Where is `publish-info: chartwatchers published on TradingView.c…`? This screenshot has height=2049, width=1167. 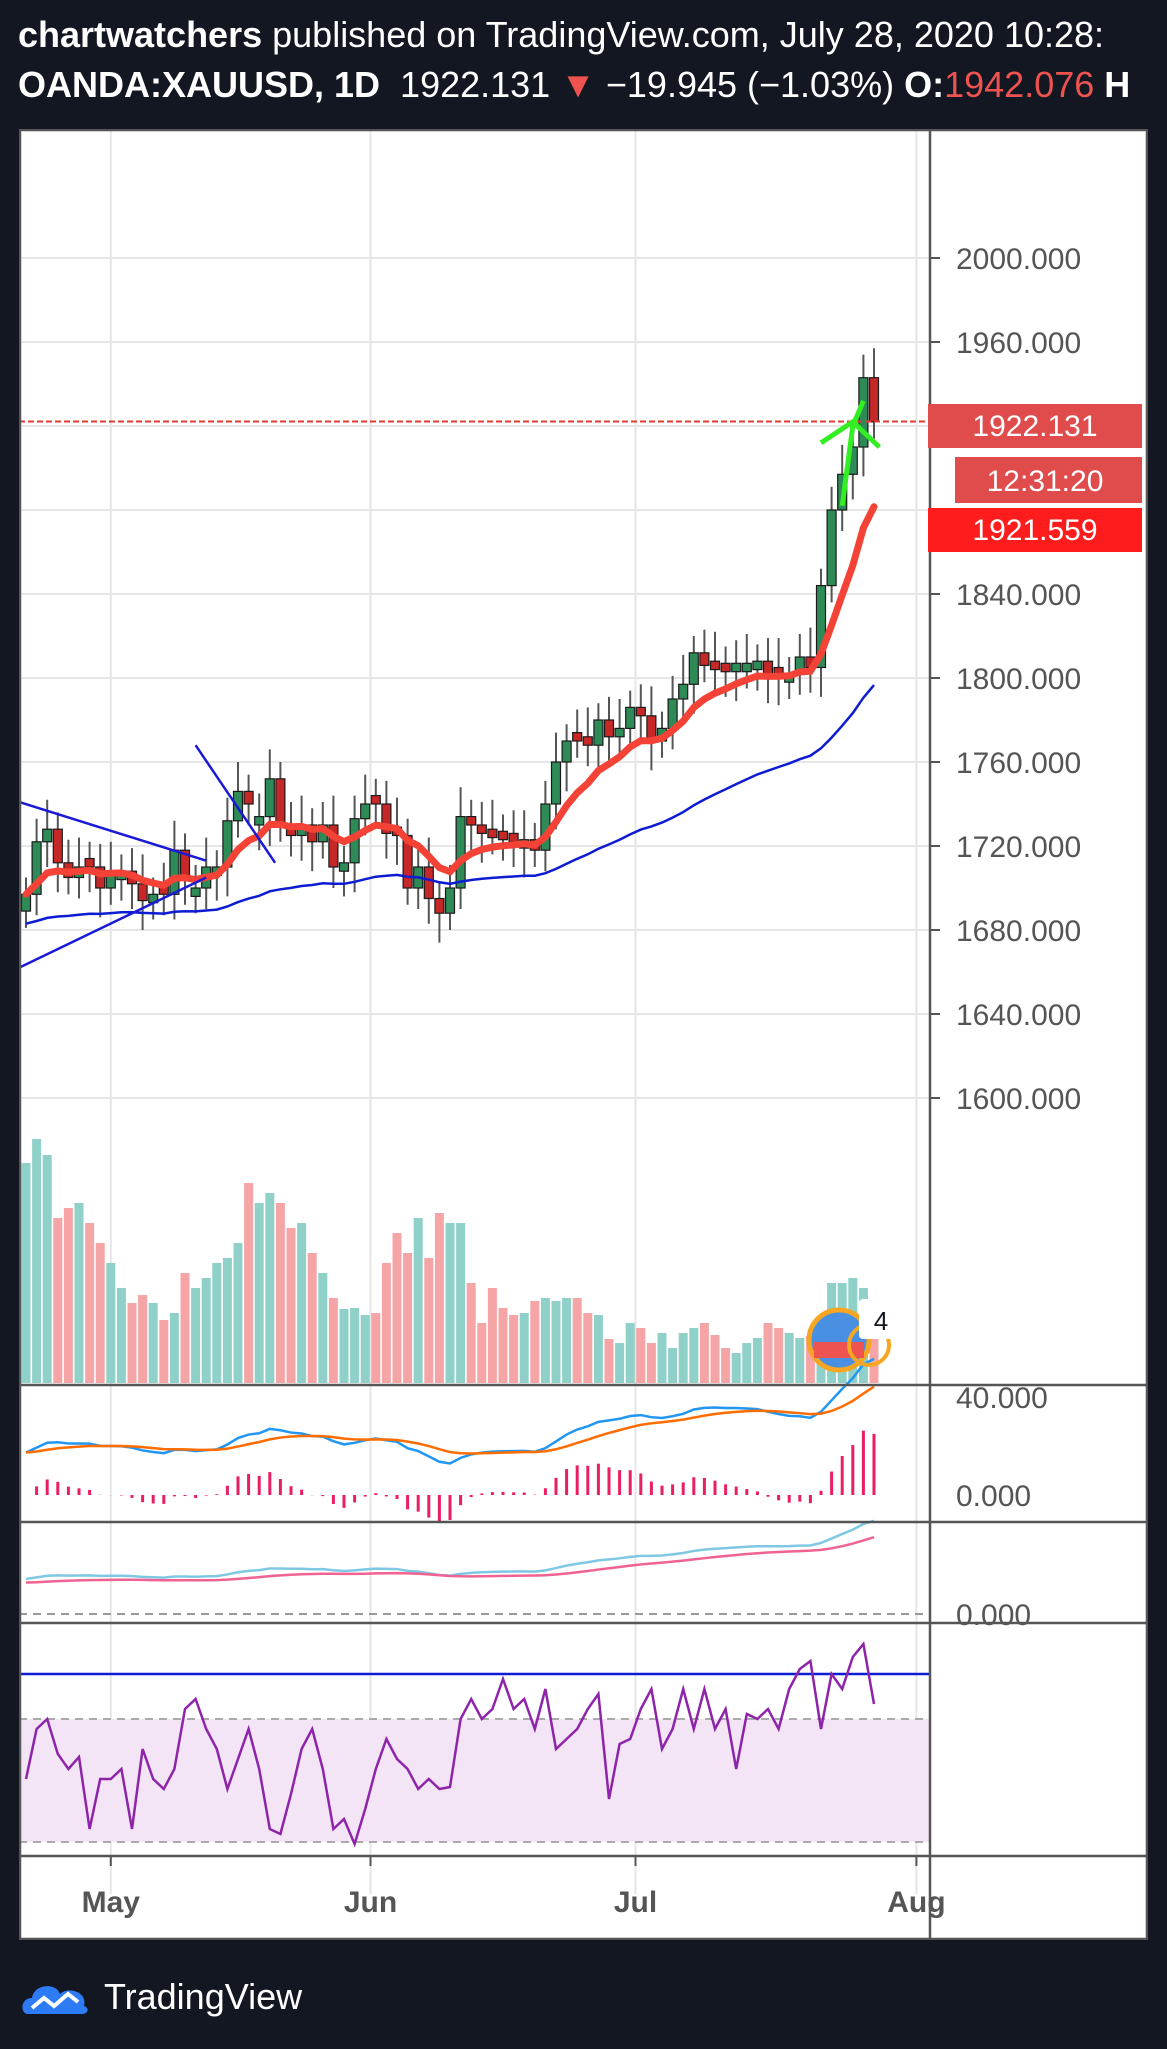
publish-info: chartwatchers published on TradingView.c… is located at coordinates (561, 35).